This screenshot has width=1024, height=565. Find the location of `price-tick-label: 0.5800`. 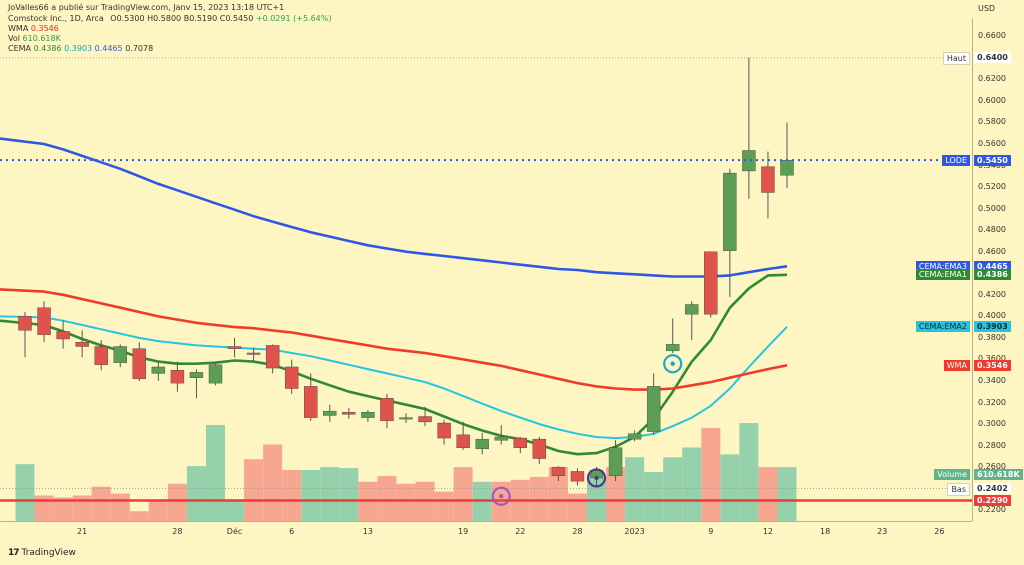

price-tick-label: 0.5800 is located at coordinates (992, 122).